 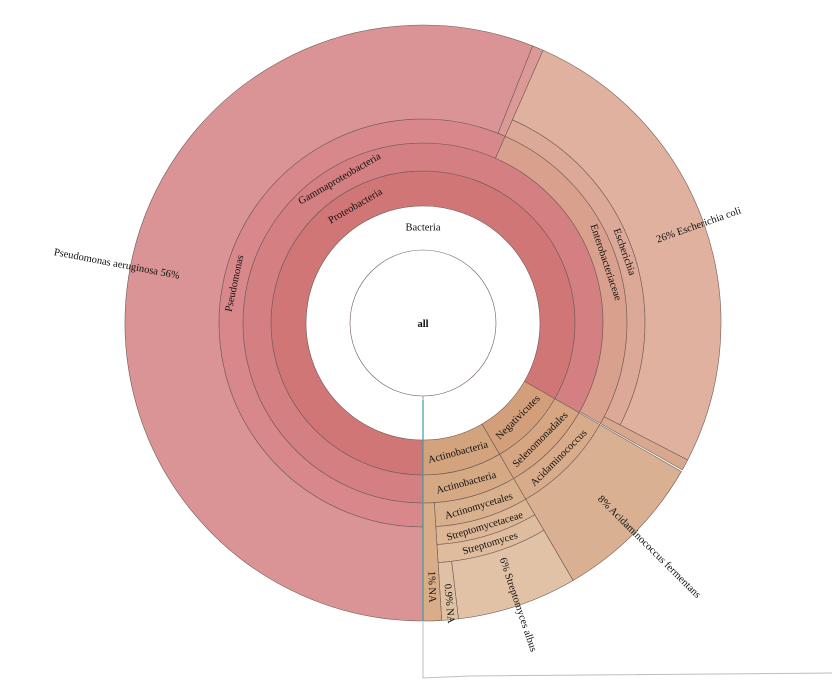 I want to click on node-label-bacteria: Bacteria, so click(x=423, y=227).